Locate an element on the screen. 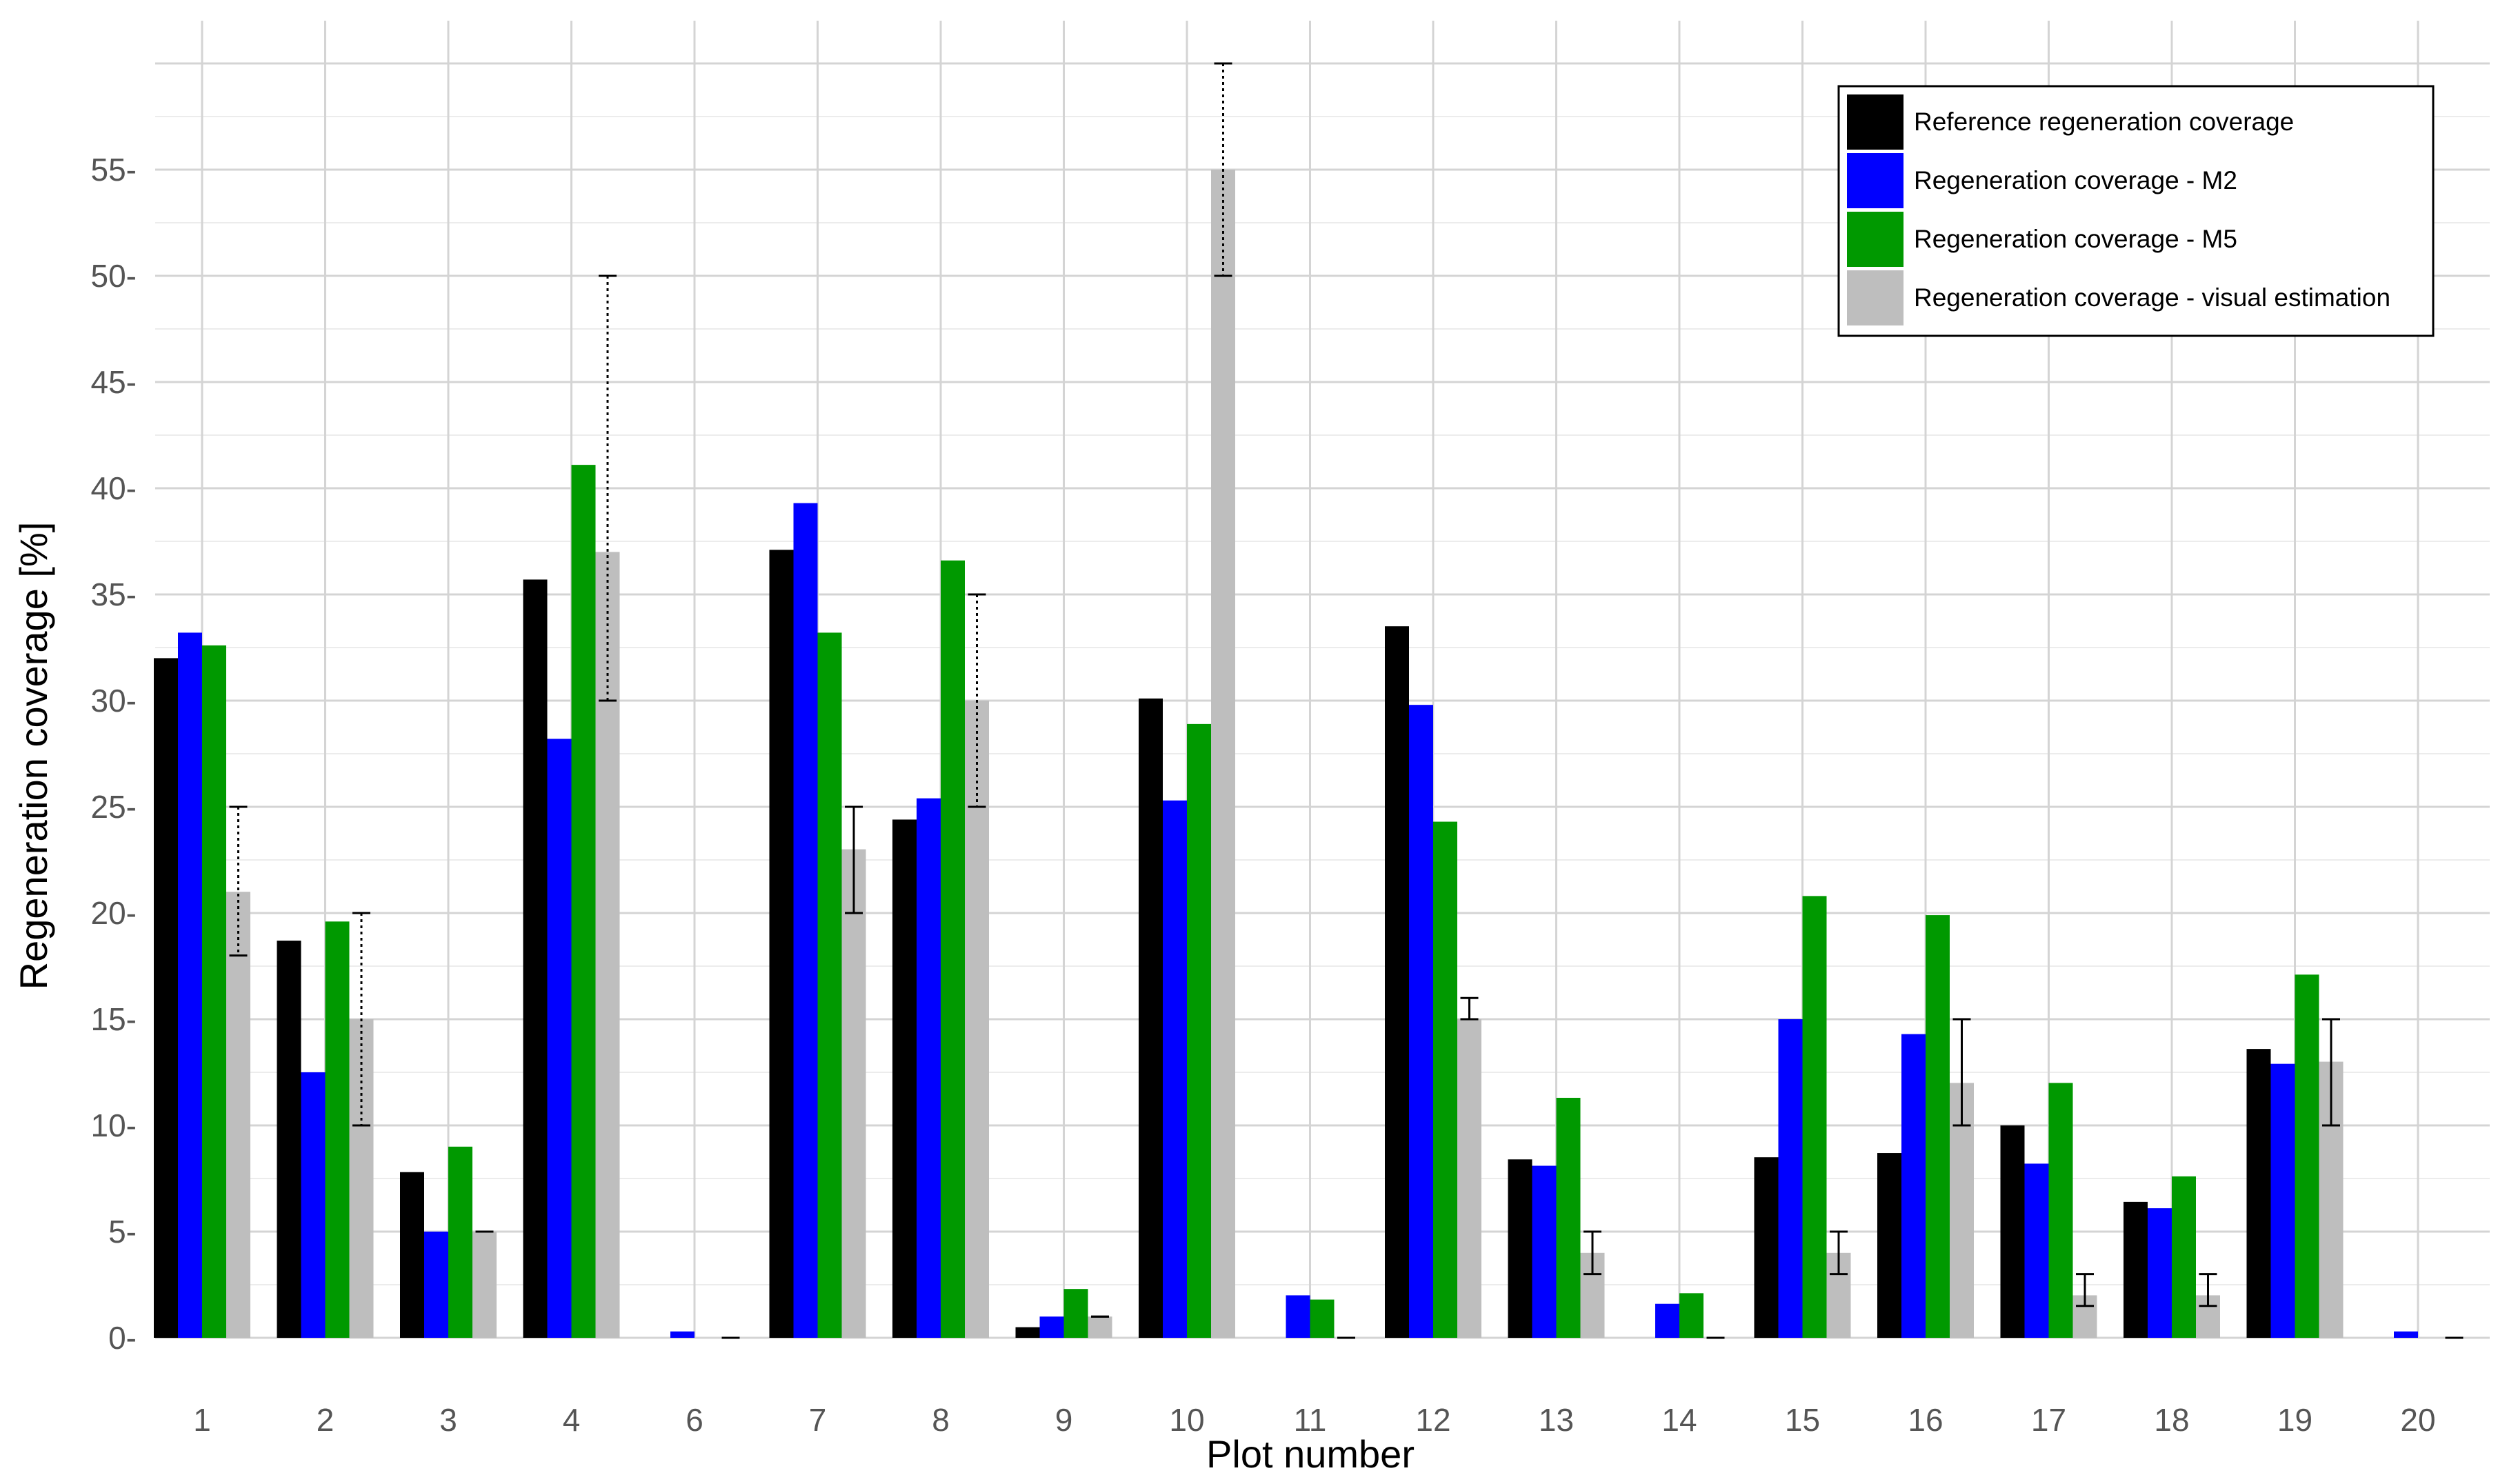 This screenshot has height=1484, width=2498. x-tick-label: 4 is located at coordinates (572, 1420).